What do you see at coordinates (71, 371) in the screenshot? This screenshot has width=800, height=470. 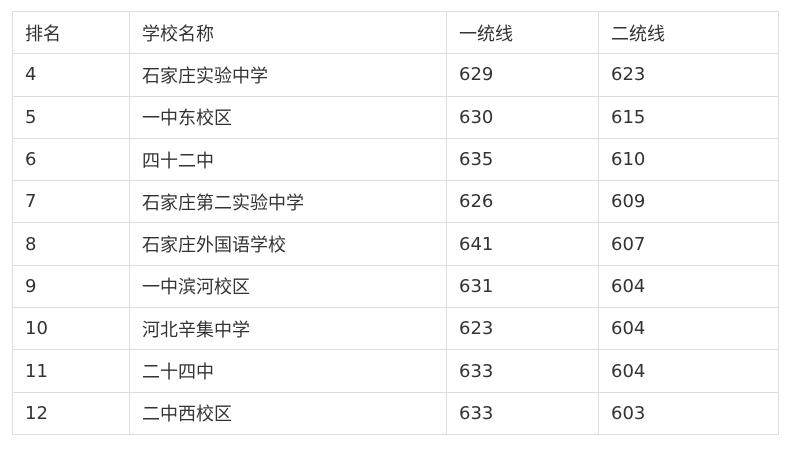 I see `rank-cell: 11` at bounding box center [71, 371].